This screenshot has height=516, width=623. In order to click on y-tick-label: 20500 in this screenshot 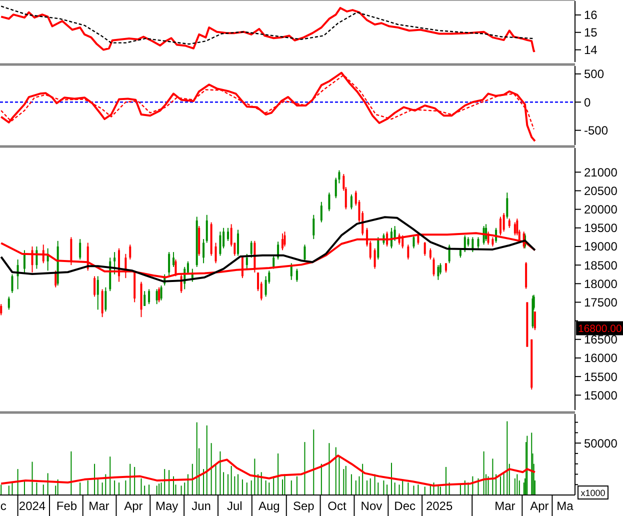, I will do `click(601, 191)`.